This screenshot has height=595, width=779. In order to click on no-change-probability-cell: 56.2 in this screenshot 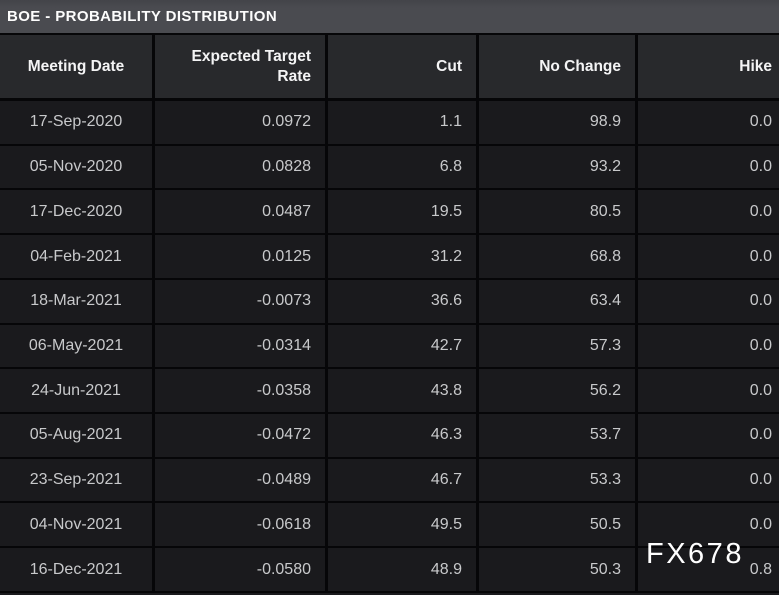, I will do `click(555, 391)`.